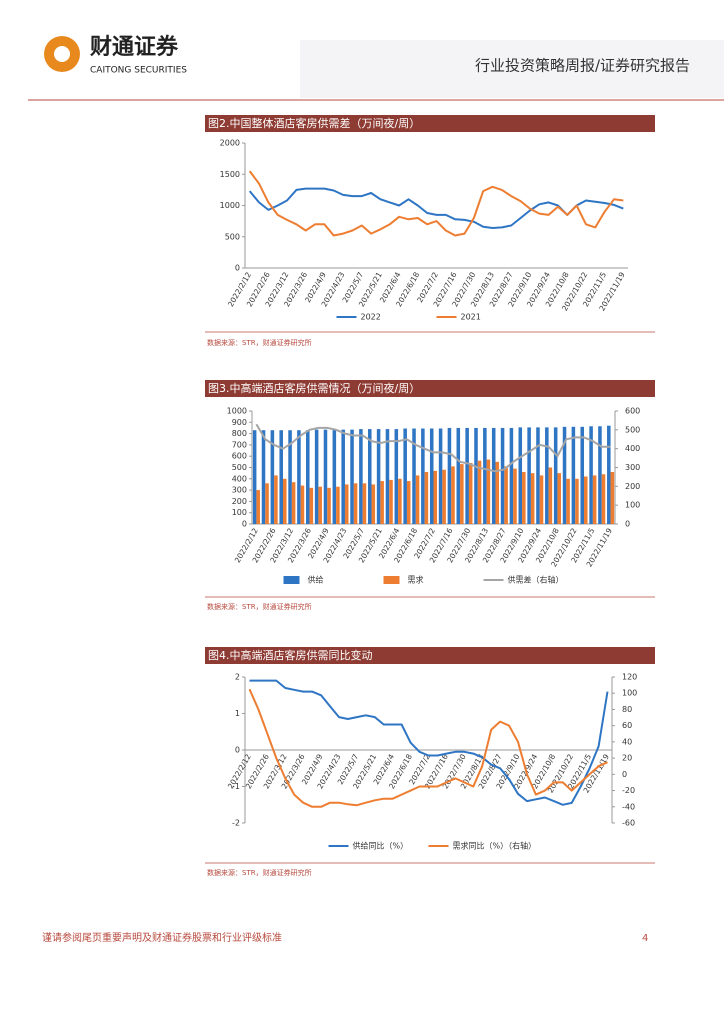  Describe the element at coordinates (236, 786) in the screenshot. I see `y-tick-label: -1` at that location.